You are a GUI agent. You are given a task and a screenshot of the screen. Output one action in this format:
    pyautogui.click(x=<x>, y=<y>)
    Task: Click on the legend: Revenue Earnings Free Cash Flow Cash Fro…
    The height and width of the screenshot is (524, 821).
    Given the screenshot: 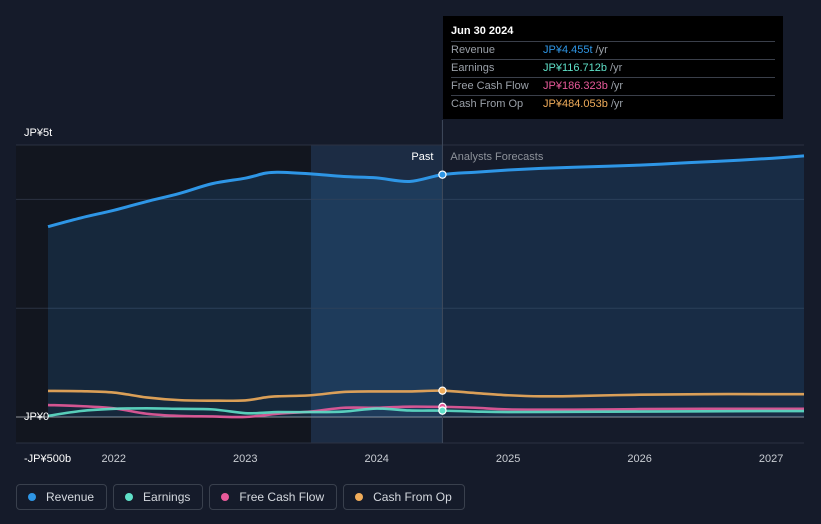 What is the action you would take?
    pyautogui.click(x=240, y=497)
    